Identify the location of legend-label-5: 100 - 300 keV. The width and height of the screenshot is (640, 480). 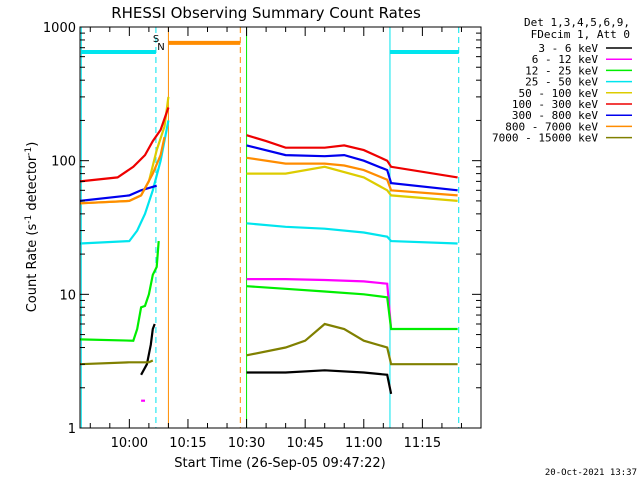
(555, 104).